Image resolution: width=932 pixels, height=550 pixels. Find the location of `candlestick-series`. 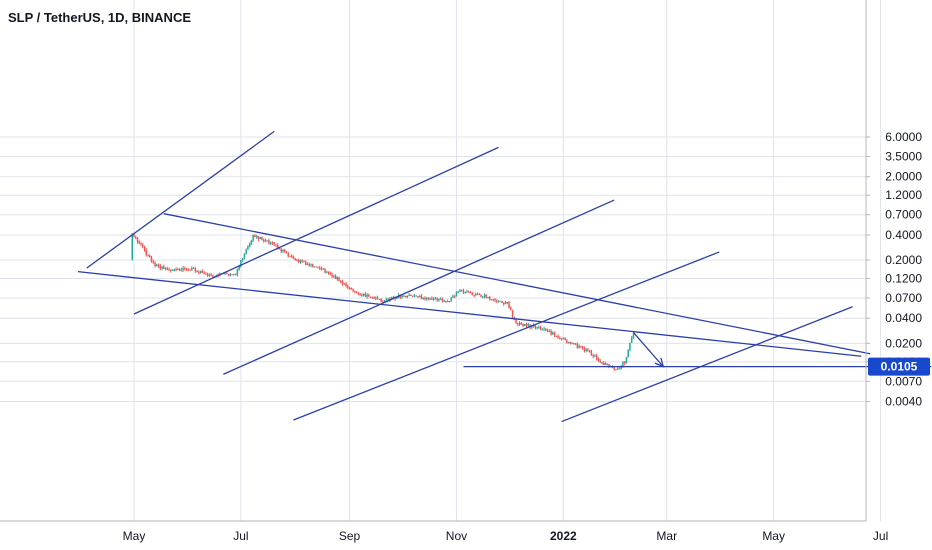

candlestick-series is located at coordinates (383, 301).